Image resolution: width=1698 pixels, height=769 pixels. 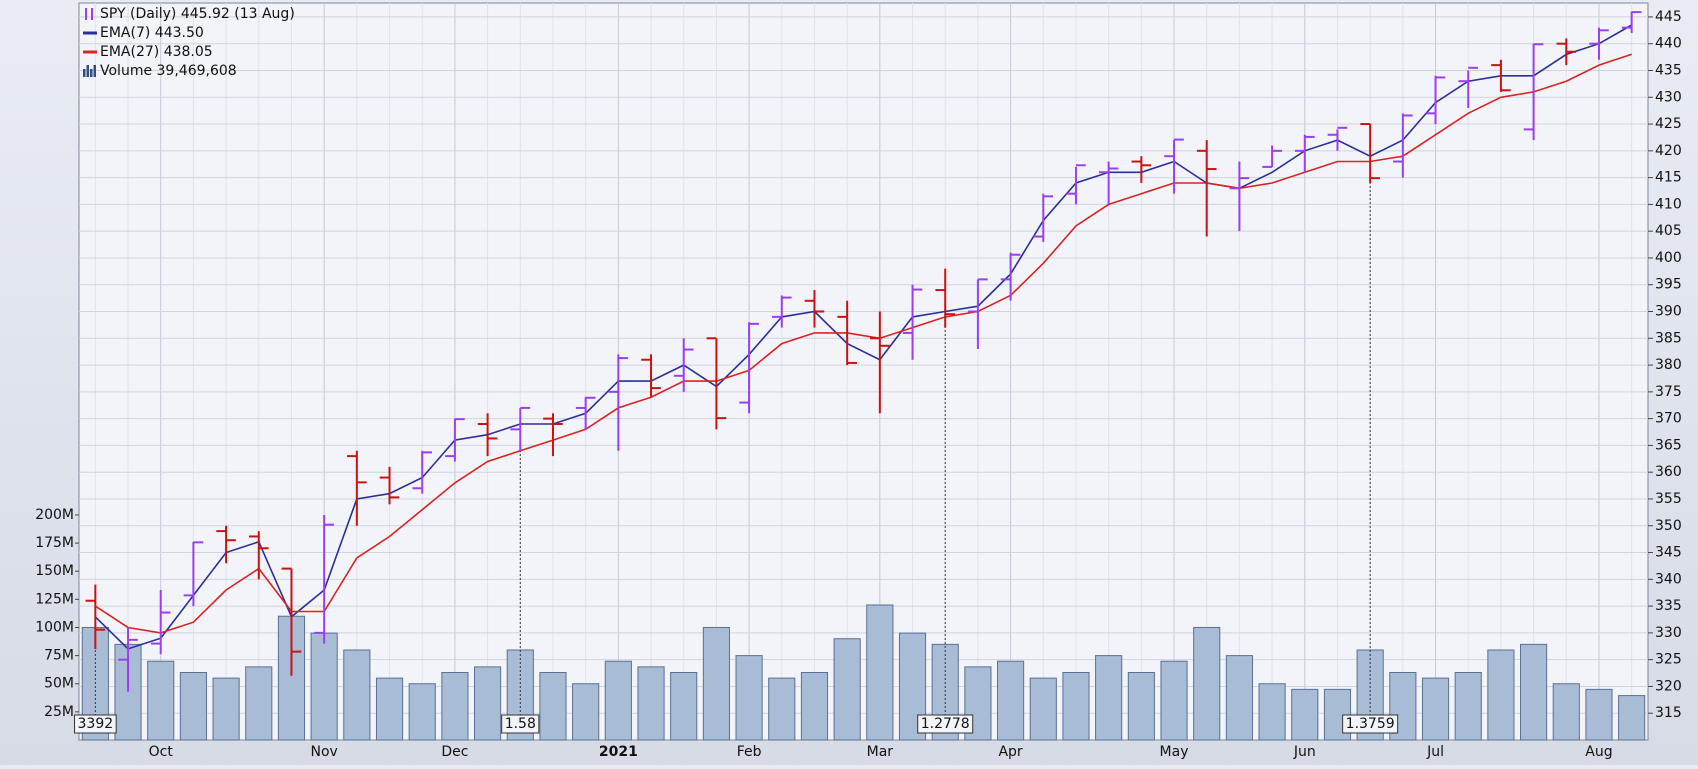 What do you see at coordinates (454, 752) in the screenshot?
I see `x-tick-label: Dec` at bounding box center [454, 752].